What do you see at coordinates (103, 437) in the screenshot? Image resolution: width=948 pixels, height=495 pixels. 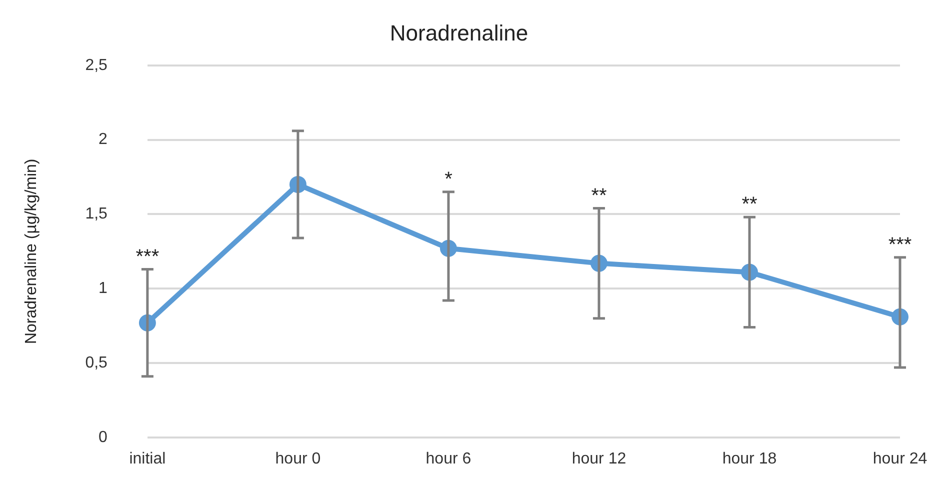 I see `y-tick-label: 0` at bounding box center [103, 437].